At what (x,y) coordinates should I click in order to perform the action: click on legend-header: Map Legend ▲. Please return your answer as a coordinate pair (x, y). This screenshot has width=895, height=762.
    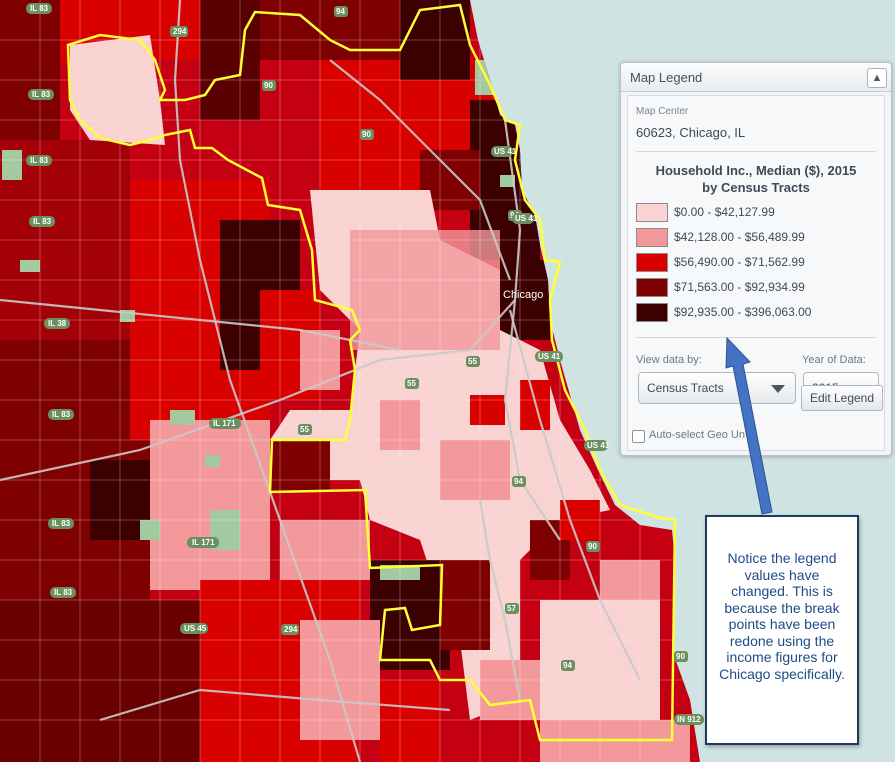
    Looking at the image, I should click on (756, 77).